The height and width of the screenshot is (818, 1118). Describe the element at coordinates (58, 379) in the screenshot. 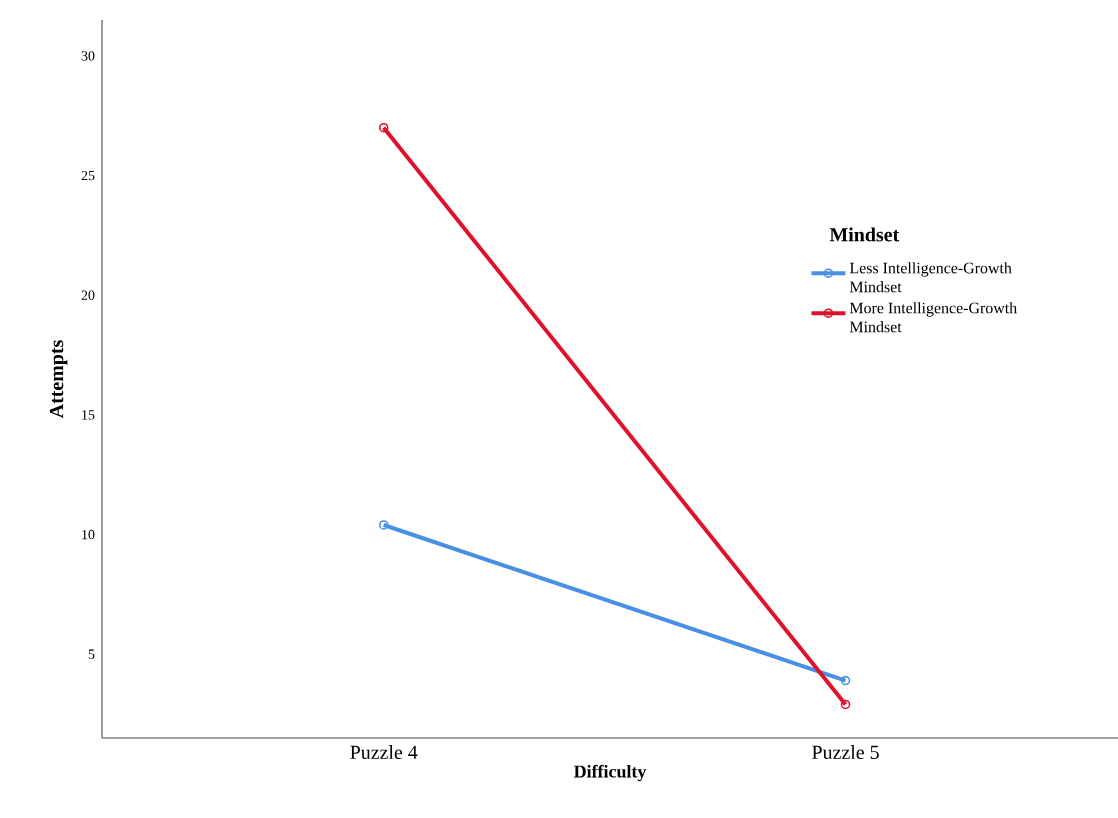

I see `y-axis-title: Attempts` at that location.